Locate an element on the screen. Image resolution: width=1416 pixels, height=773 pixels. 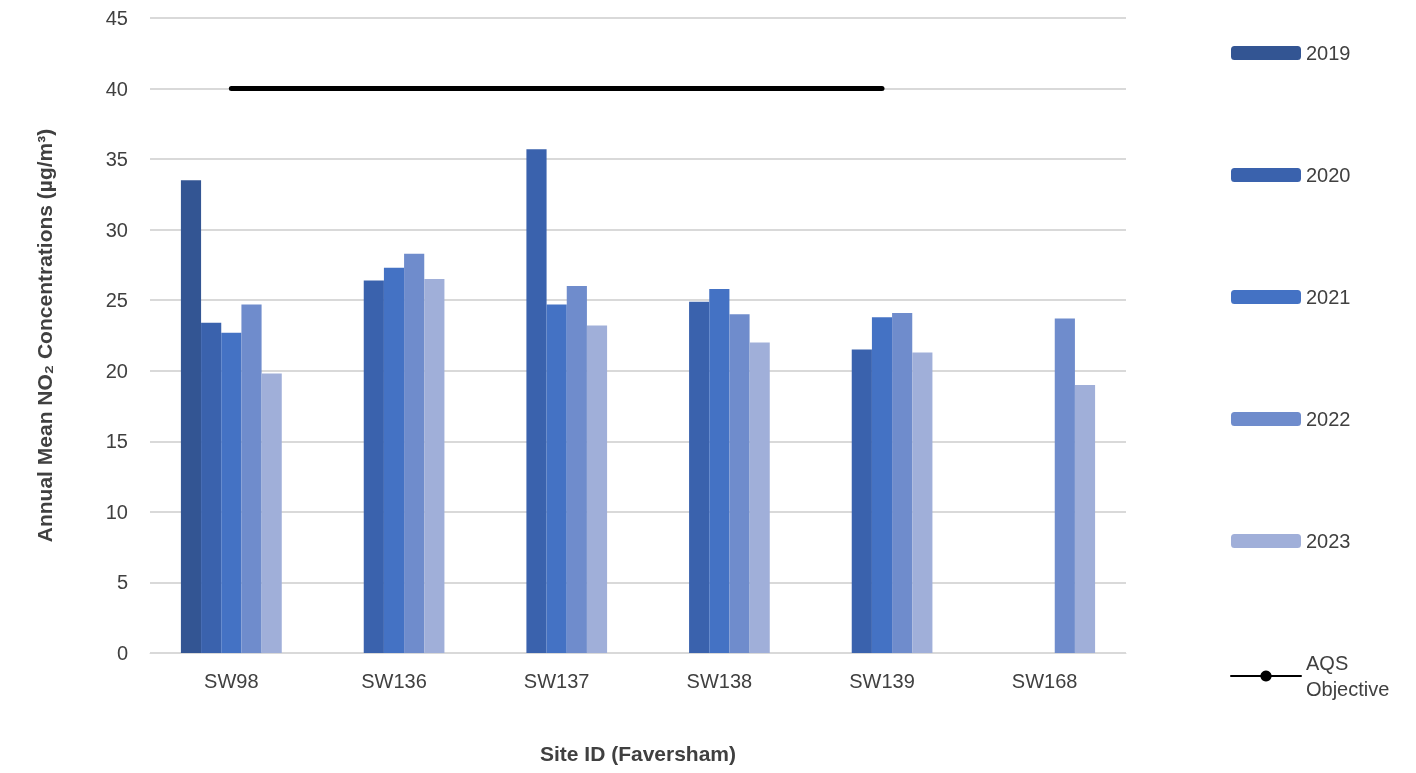
y-tick-label: 15 is located at coordinates (116, 441).